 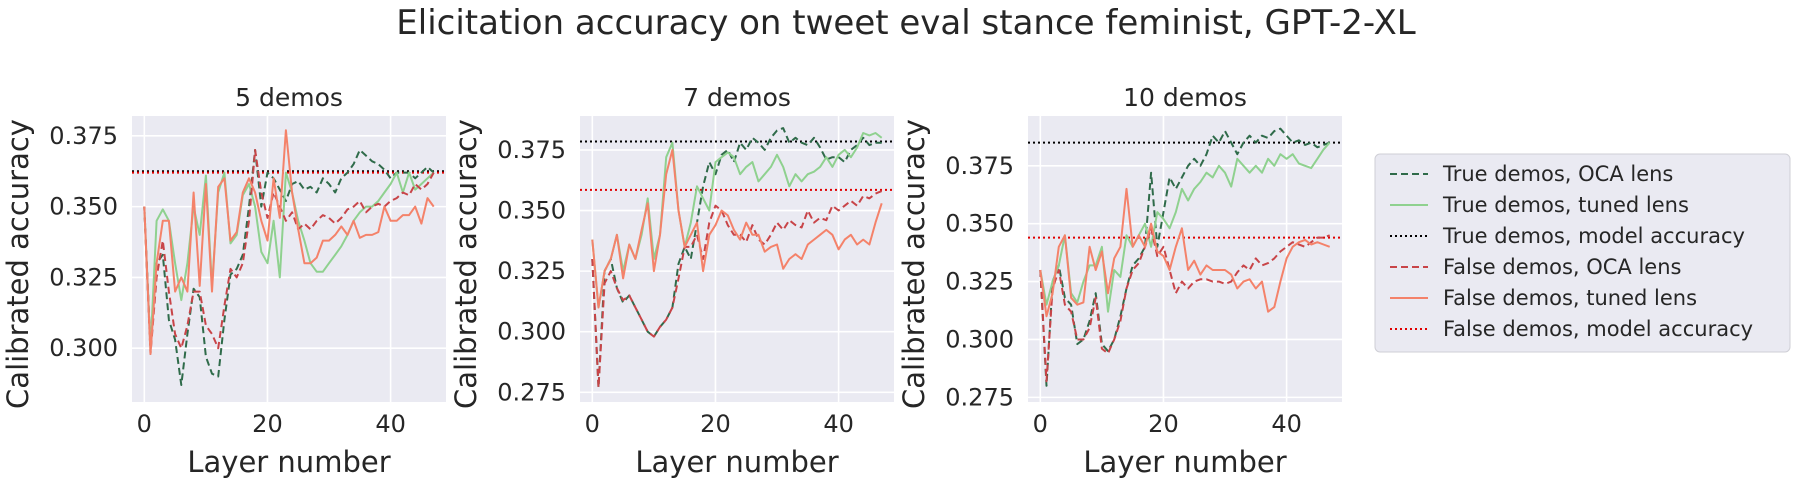 I want to click on panel-title: 5 demos, so click(x=289, y=97).